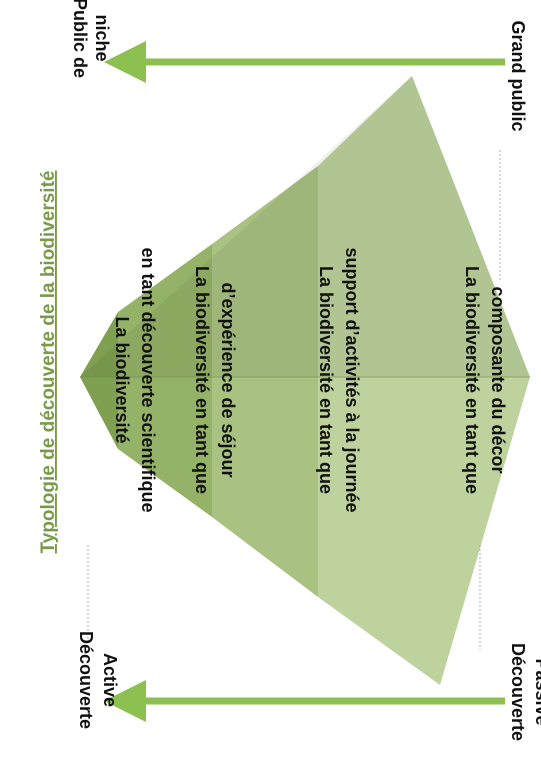  Describe the element at coordinates (110, 680) in the screenshot. I see `axis-label-bottom-left-line2: Active` at that location.